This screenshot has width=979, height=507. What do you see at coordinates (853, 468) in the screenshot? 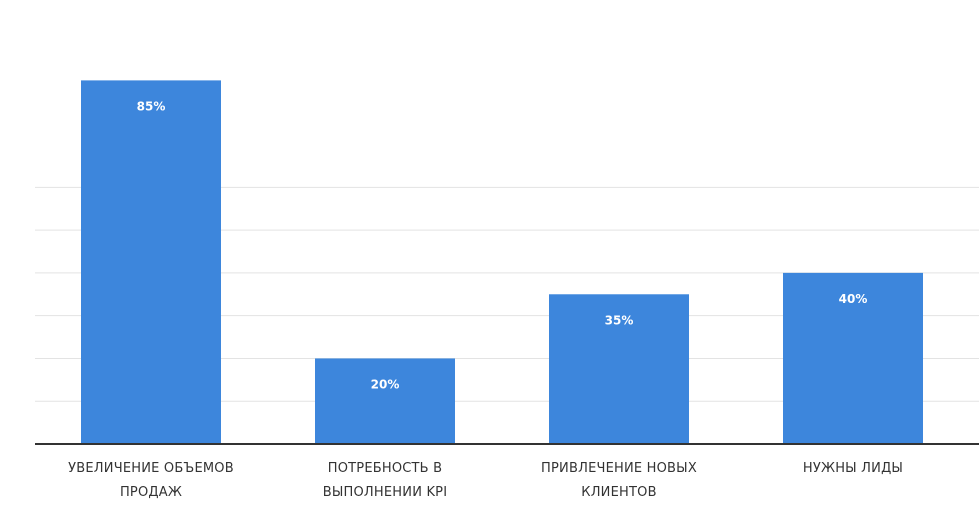
I see `category-label: НУЖНЫ ЛИДЫ` at bounding box center [853, 468].